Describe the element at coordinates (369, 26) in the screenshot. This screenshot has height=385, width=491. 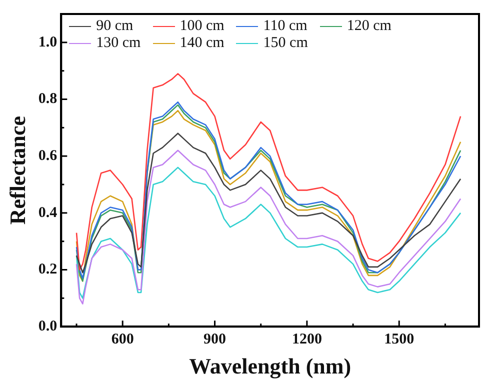
I see `legend-label: 120 cm` at that location.